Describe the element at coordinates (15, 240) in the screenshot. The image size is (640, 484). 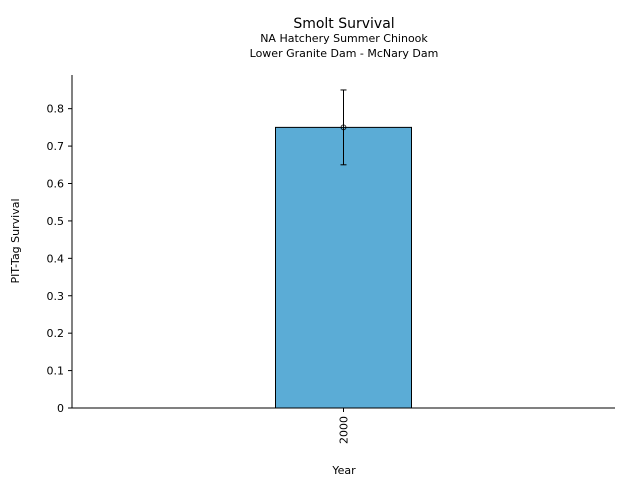
I see `y-axis-label: PIT-Tag Survival` at that location.